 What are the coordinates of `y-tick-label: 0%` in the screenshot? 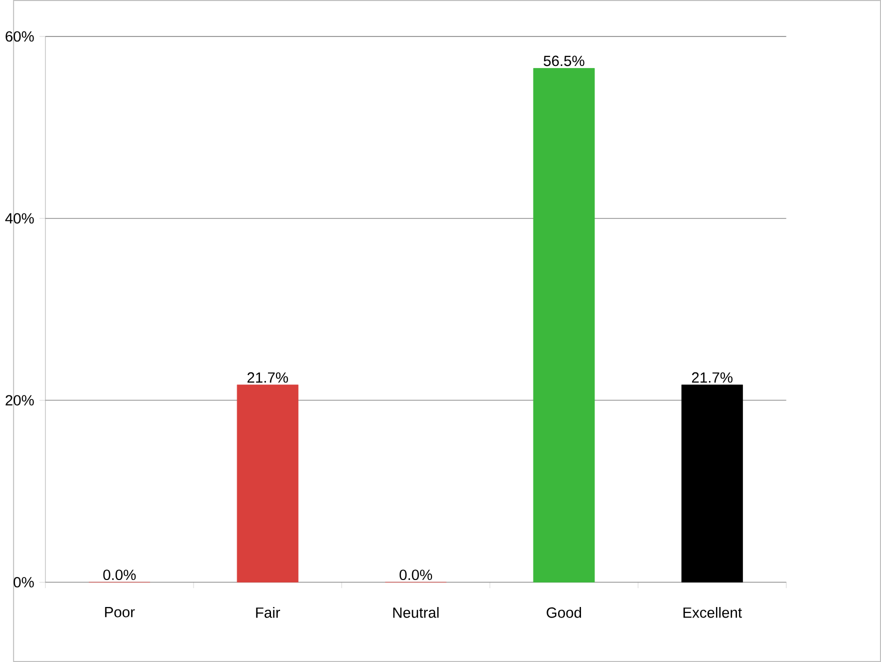 It's located at (24, 582).